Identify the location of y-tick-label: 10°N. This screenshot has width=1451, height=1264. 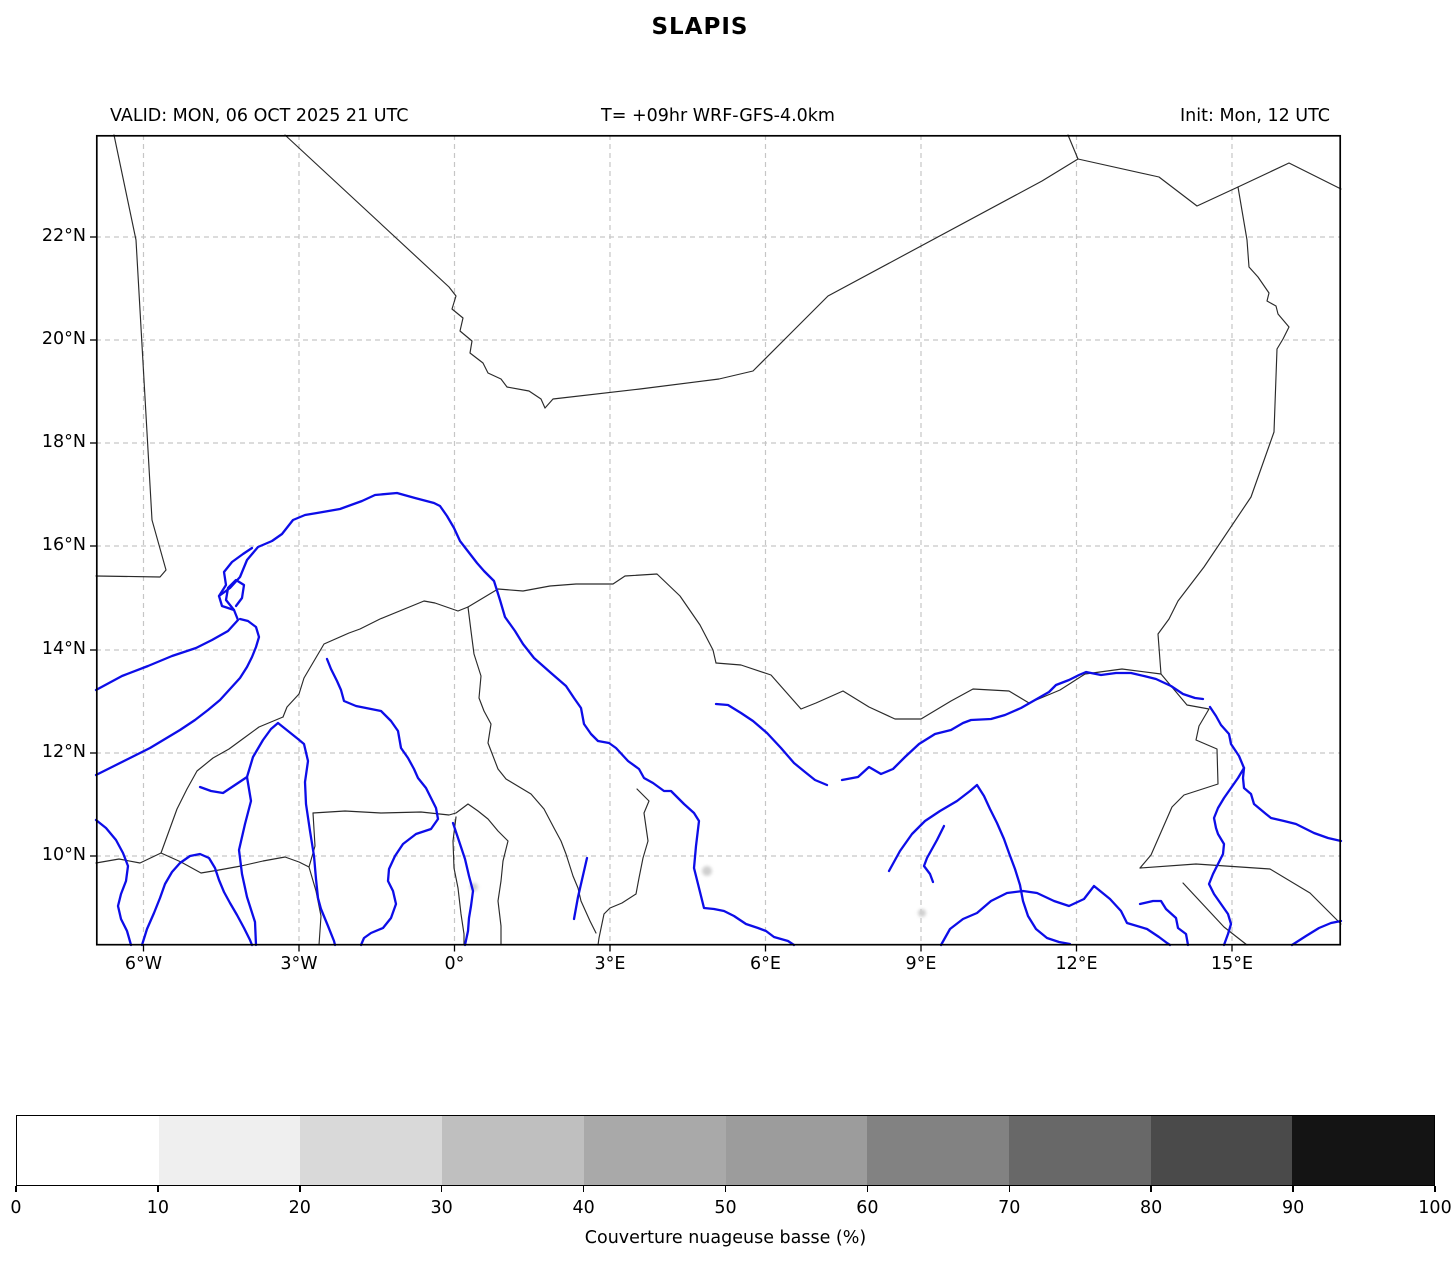
(63, 855).